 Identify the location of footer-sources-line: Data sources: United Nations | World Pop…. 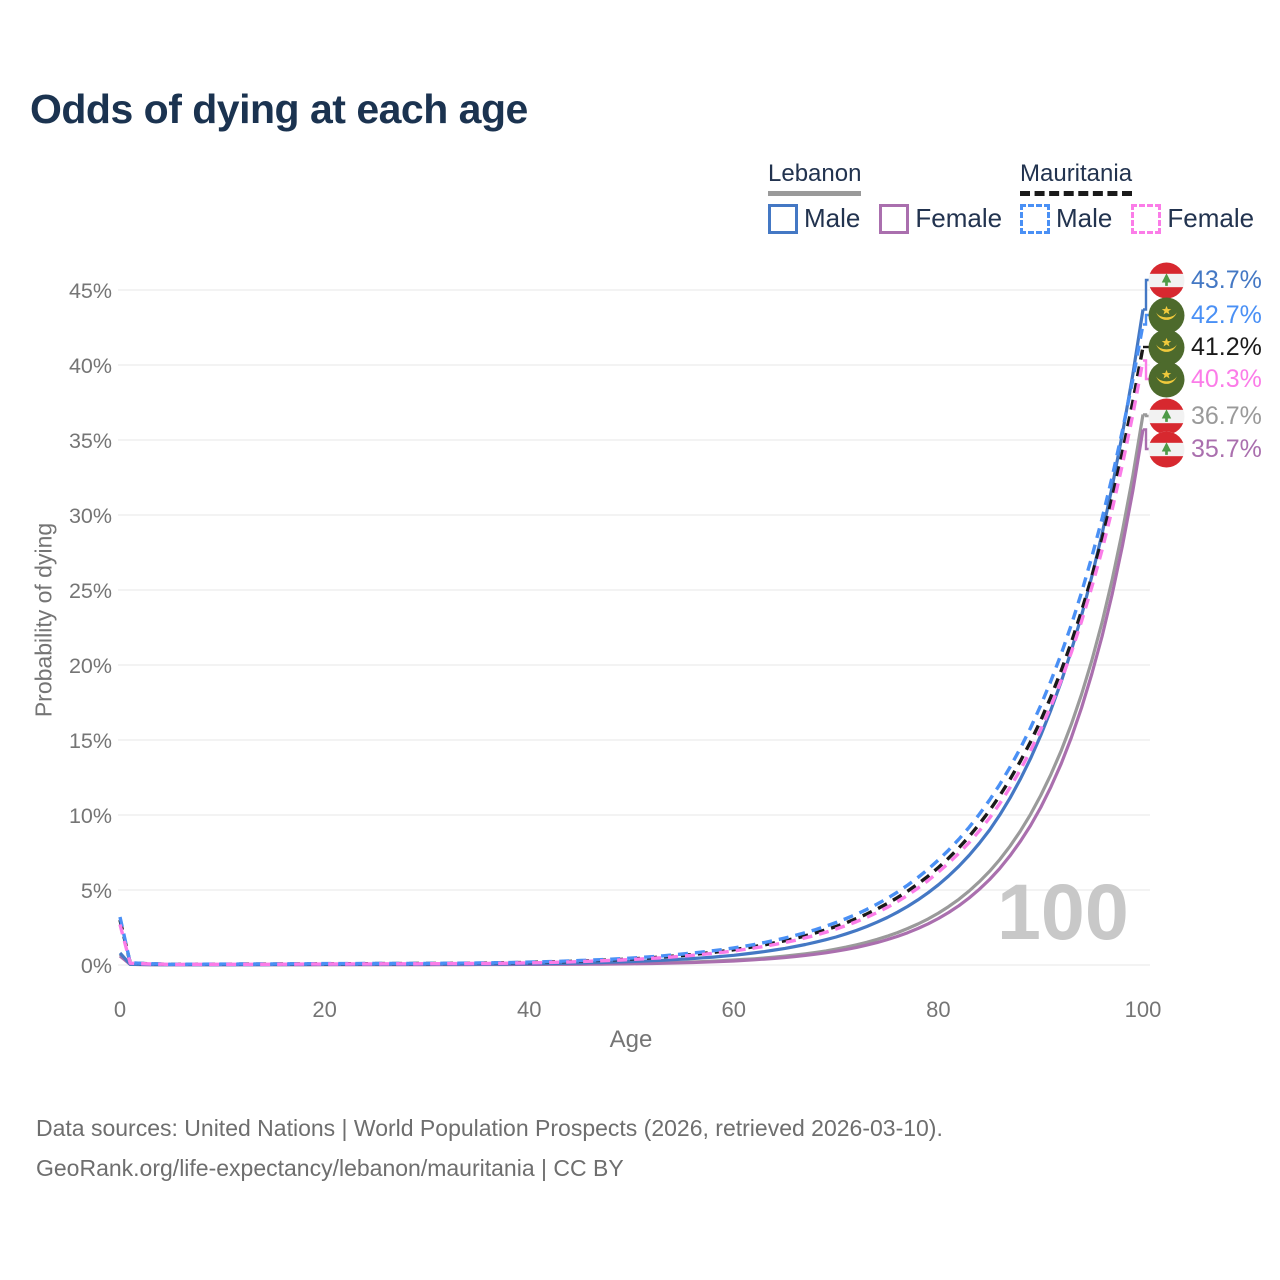
(489, 1128).